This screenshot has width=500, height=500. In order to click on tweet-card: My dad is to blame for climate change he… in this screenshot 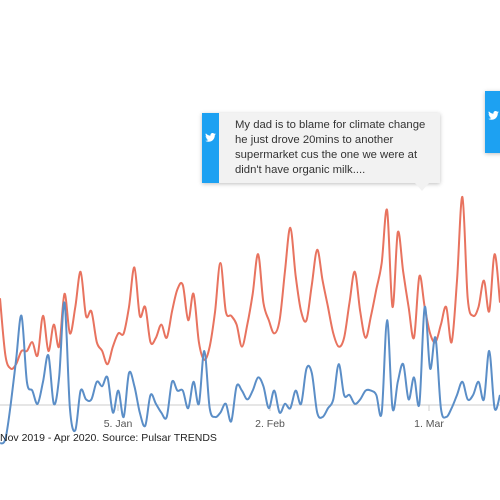, I will do `click(321, 152)`.